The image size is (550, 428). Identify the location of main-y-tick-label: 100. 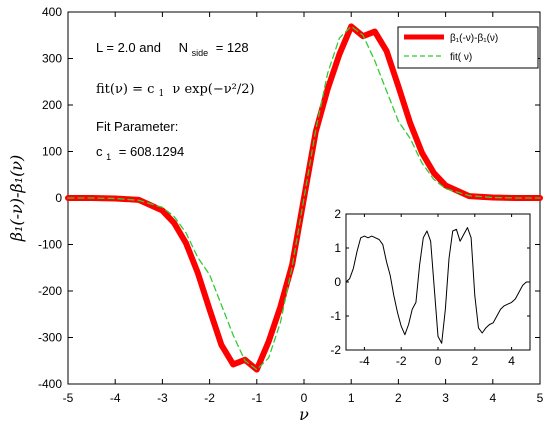
(52, 152).